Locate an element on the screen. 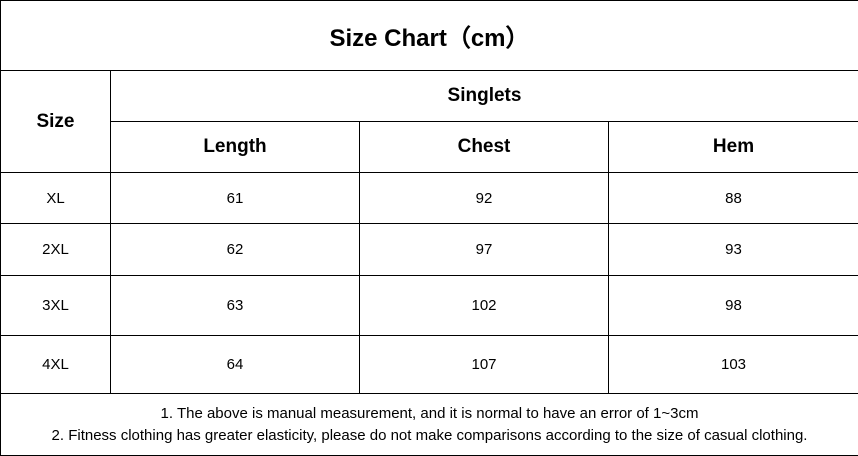  column-header: Chest is located at coordinates (484, 147).